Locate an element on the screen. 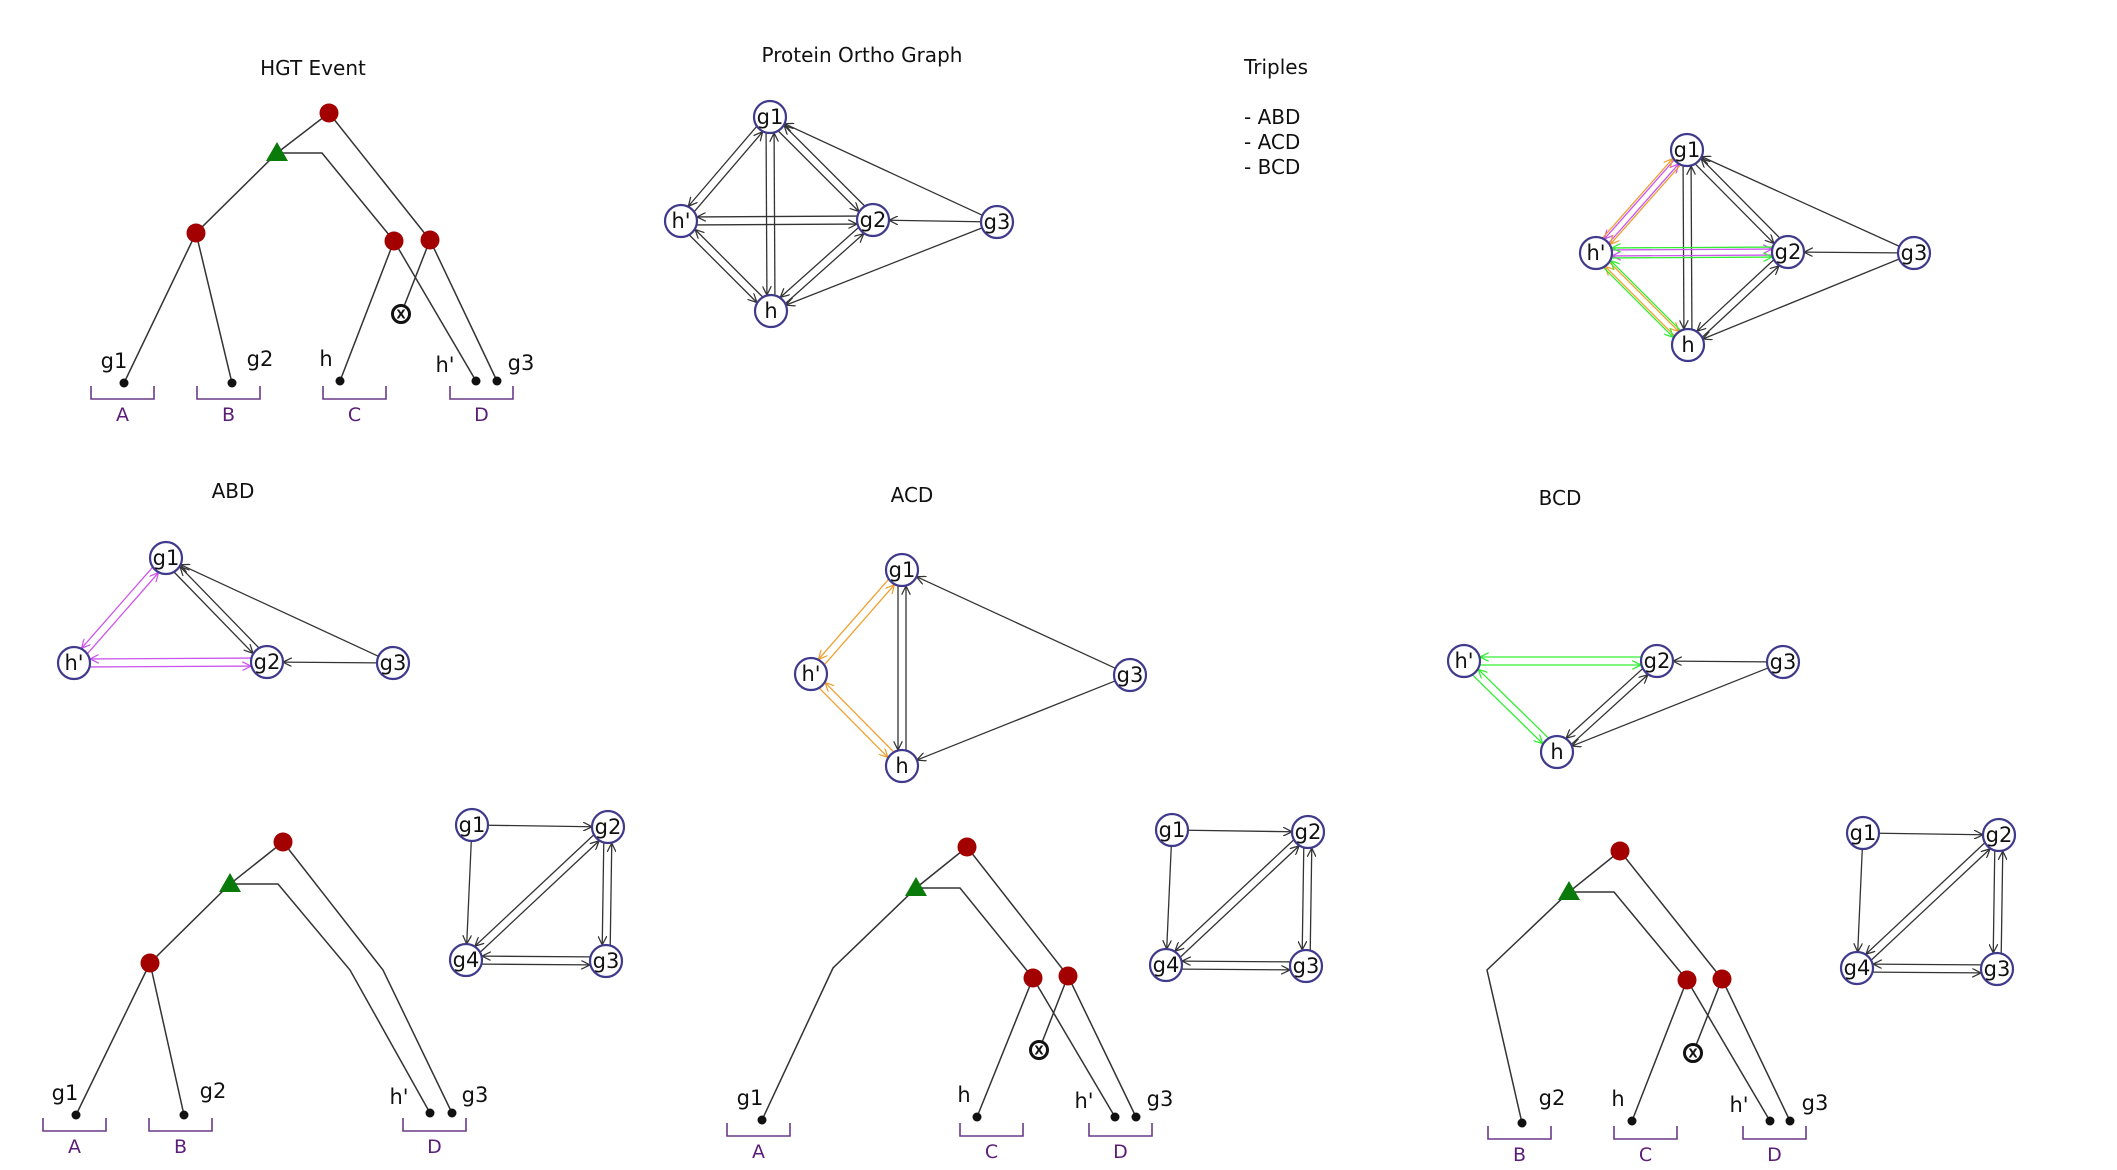 This screenshot has width=2117, height=1170. abd-square-node-g1 is located at coordinates (472, 825).